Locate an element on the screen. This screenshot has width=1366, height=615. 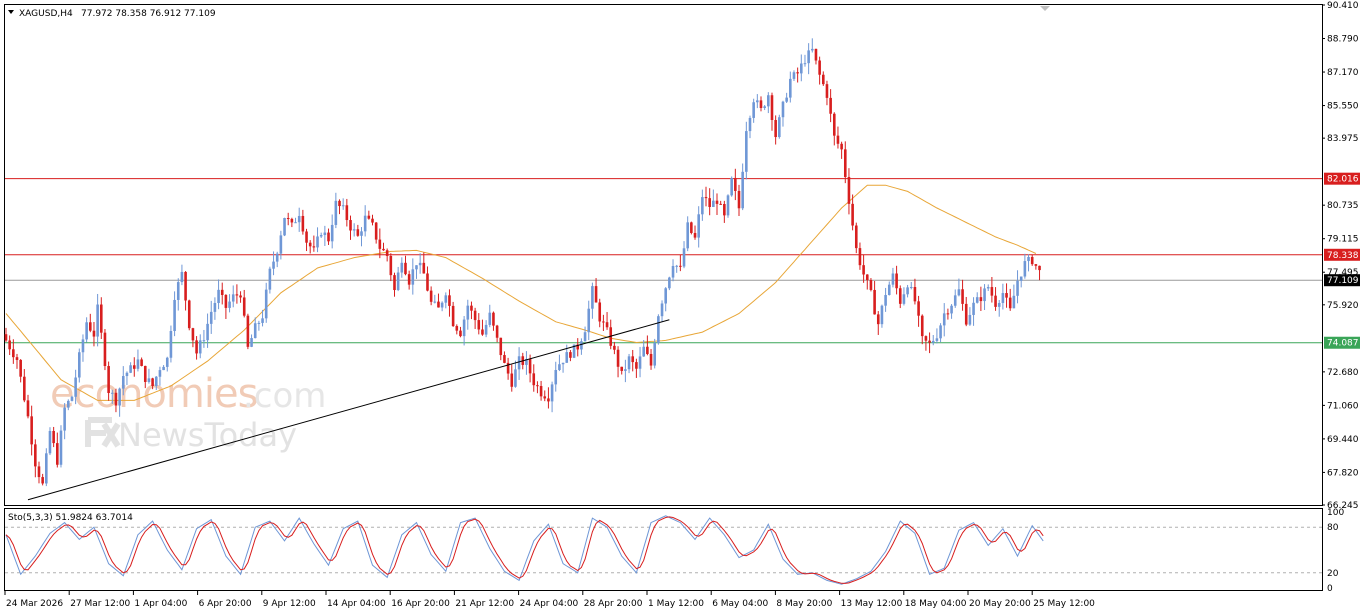
support-trendline is located at coordinates (348, 410).